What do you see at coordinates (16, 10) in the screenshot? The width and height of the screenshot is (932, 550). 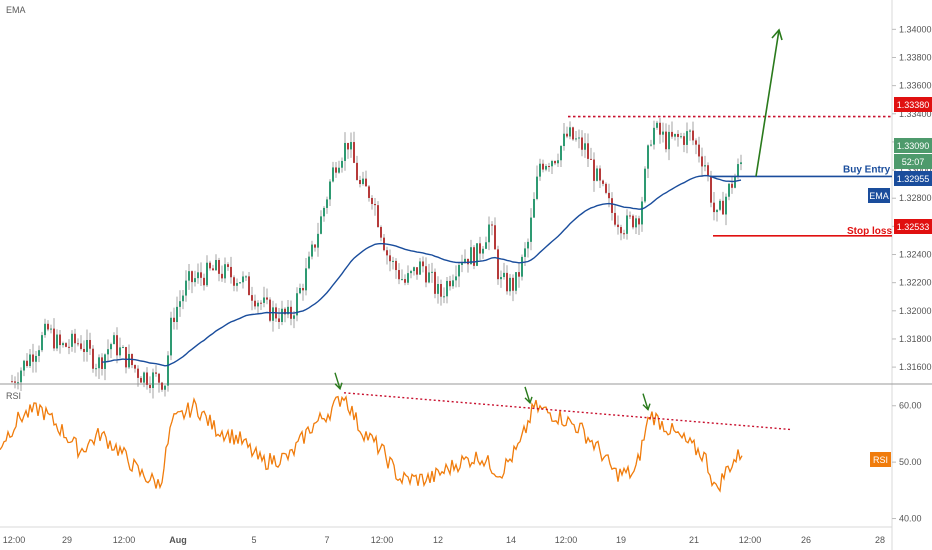 I see `ema-indicator-label: EMA` at bounding box center [16, 10].